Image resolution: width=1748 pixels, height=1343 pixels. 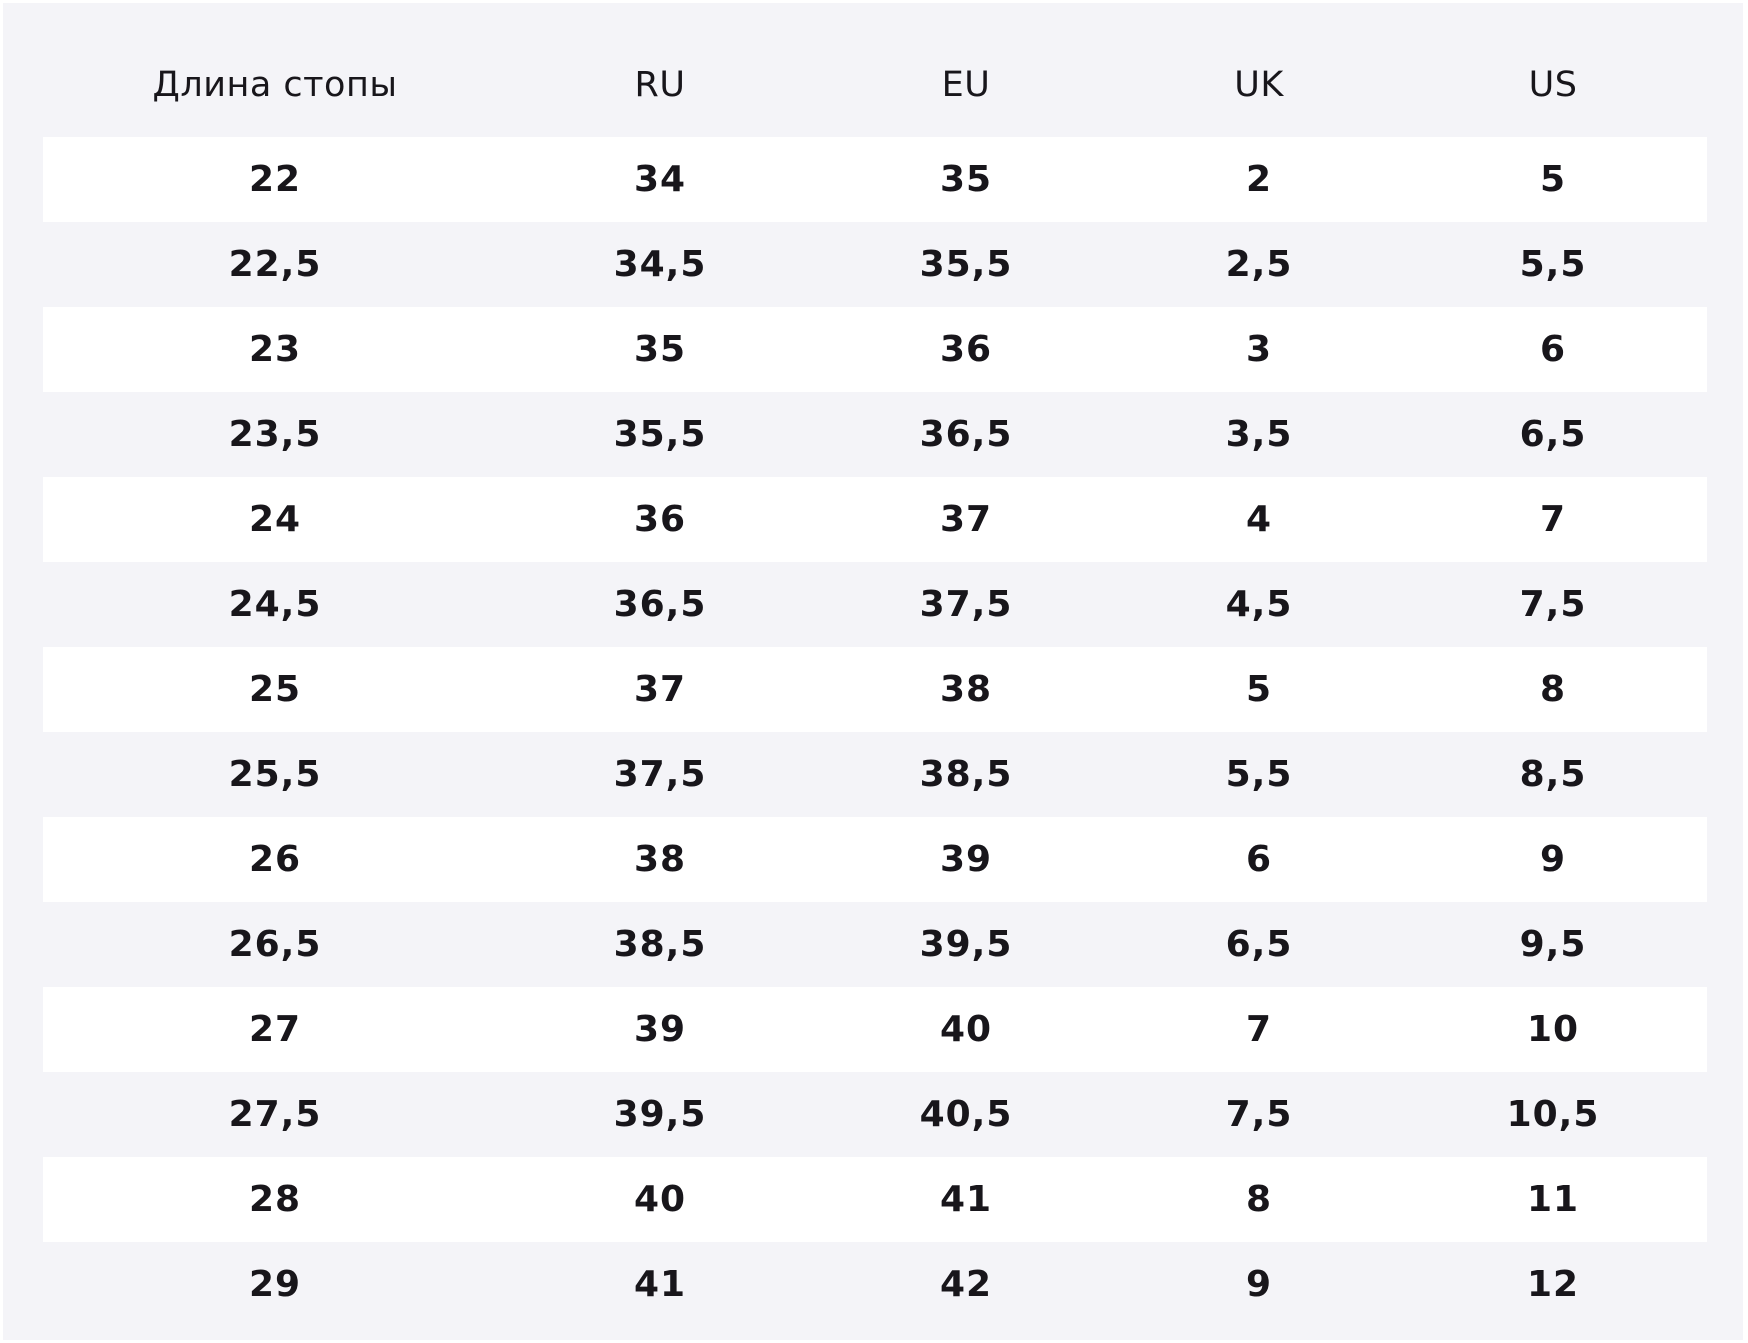 I want to click on uk-size-cell: 9, so click(x=1259, y=1284).